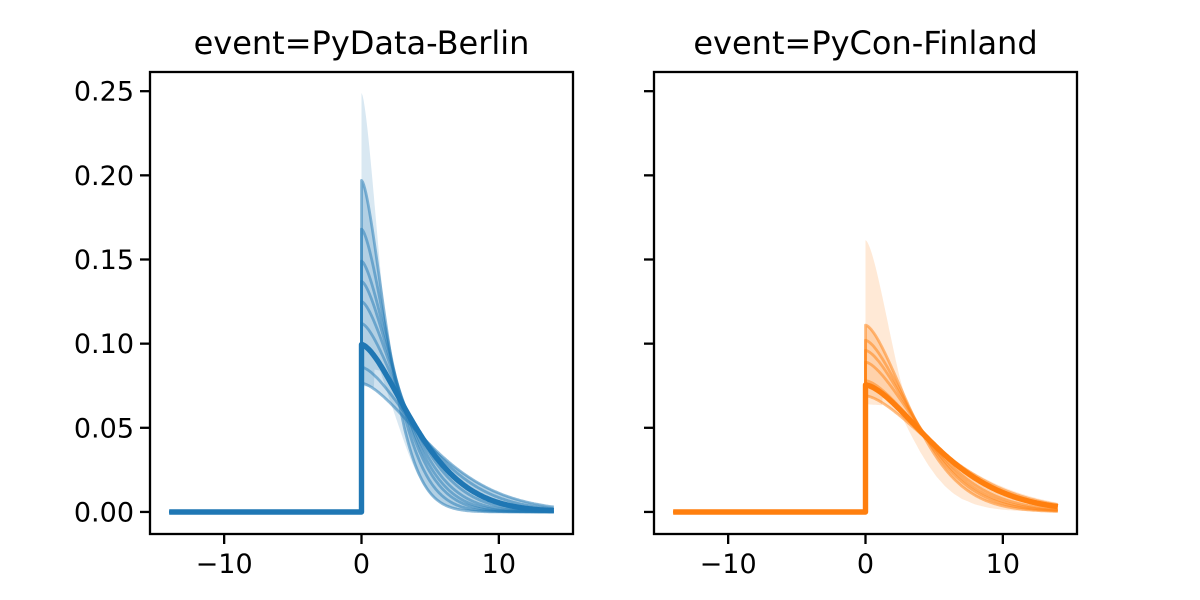 The image size is (1200, 600). I want to click on y-tick-label: 0.25, so click(104, 92).